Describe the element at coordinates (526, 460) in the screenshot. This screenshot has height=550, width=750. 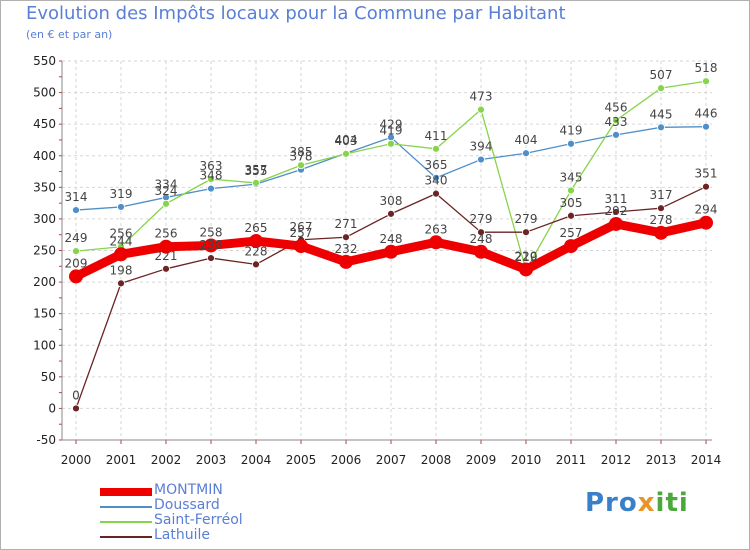
I see `x-tick-label: 2010` at that location.